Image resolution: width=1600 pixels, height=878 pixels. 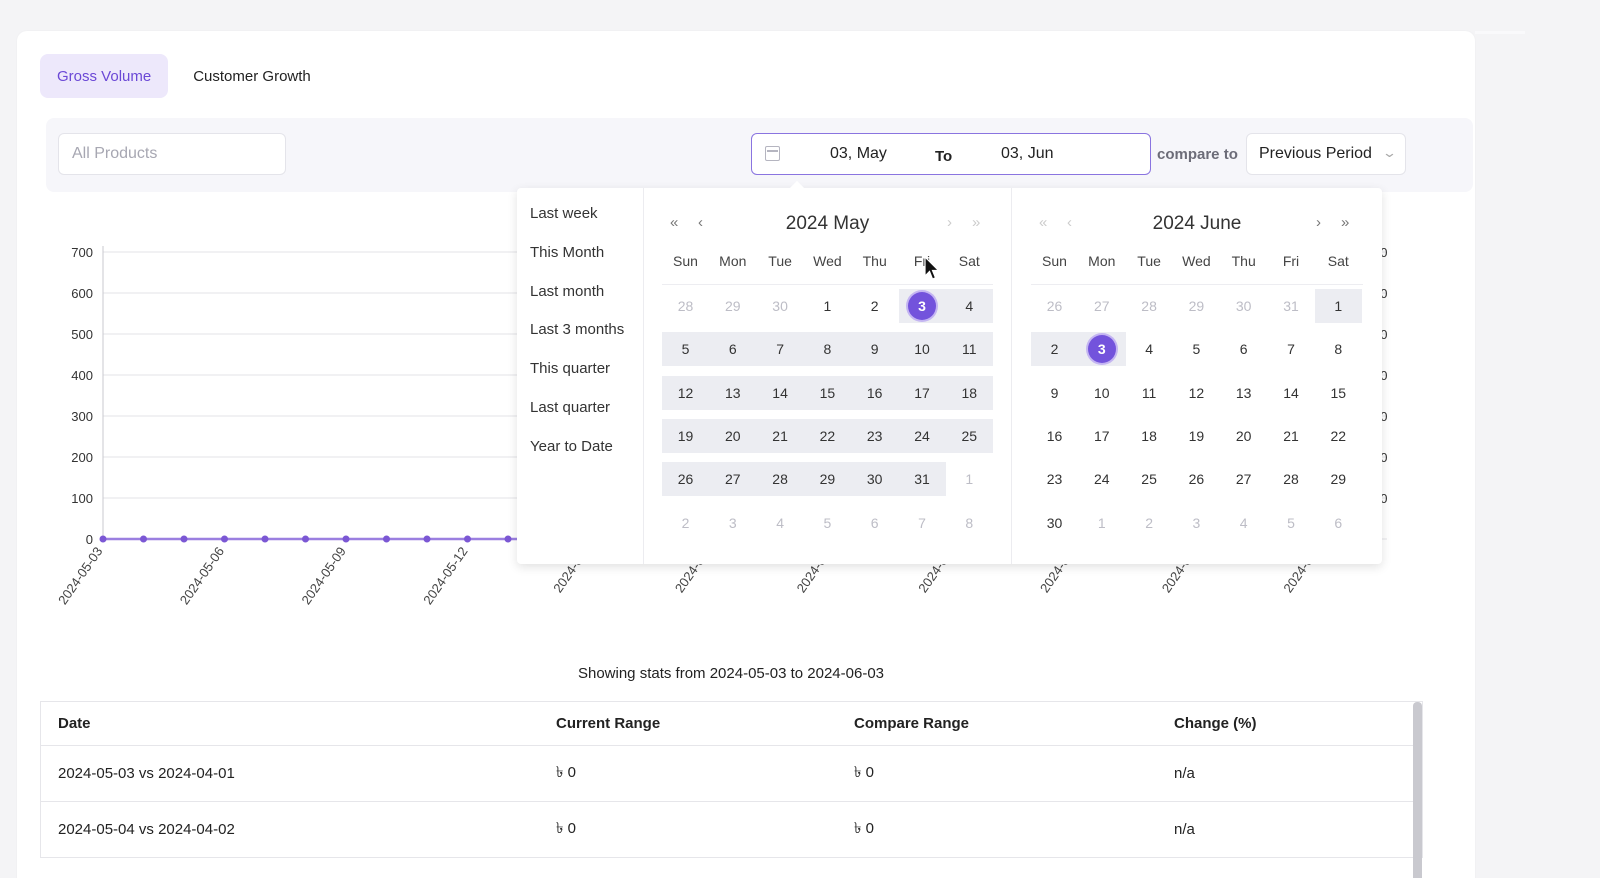 What do you see at coordinates (951, 154) in the screenshot?
I see `date-range-input: 03, May To 03, Jun` at bounding box center [951, 154].